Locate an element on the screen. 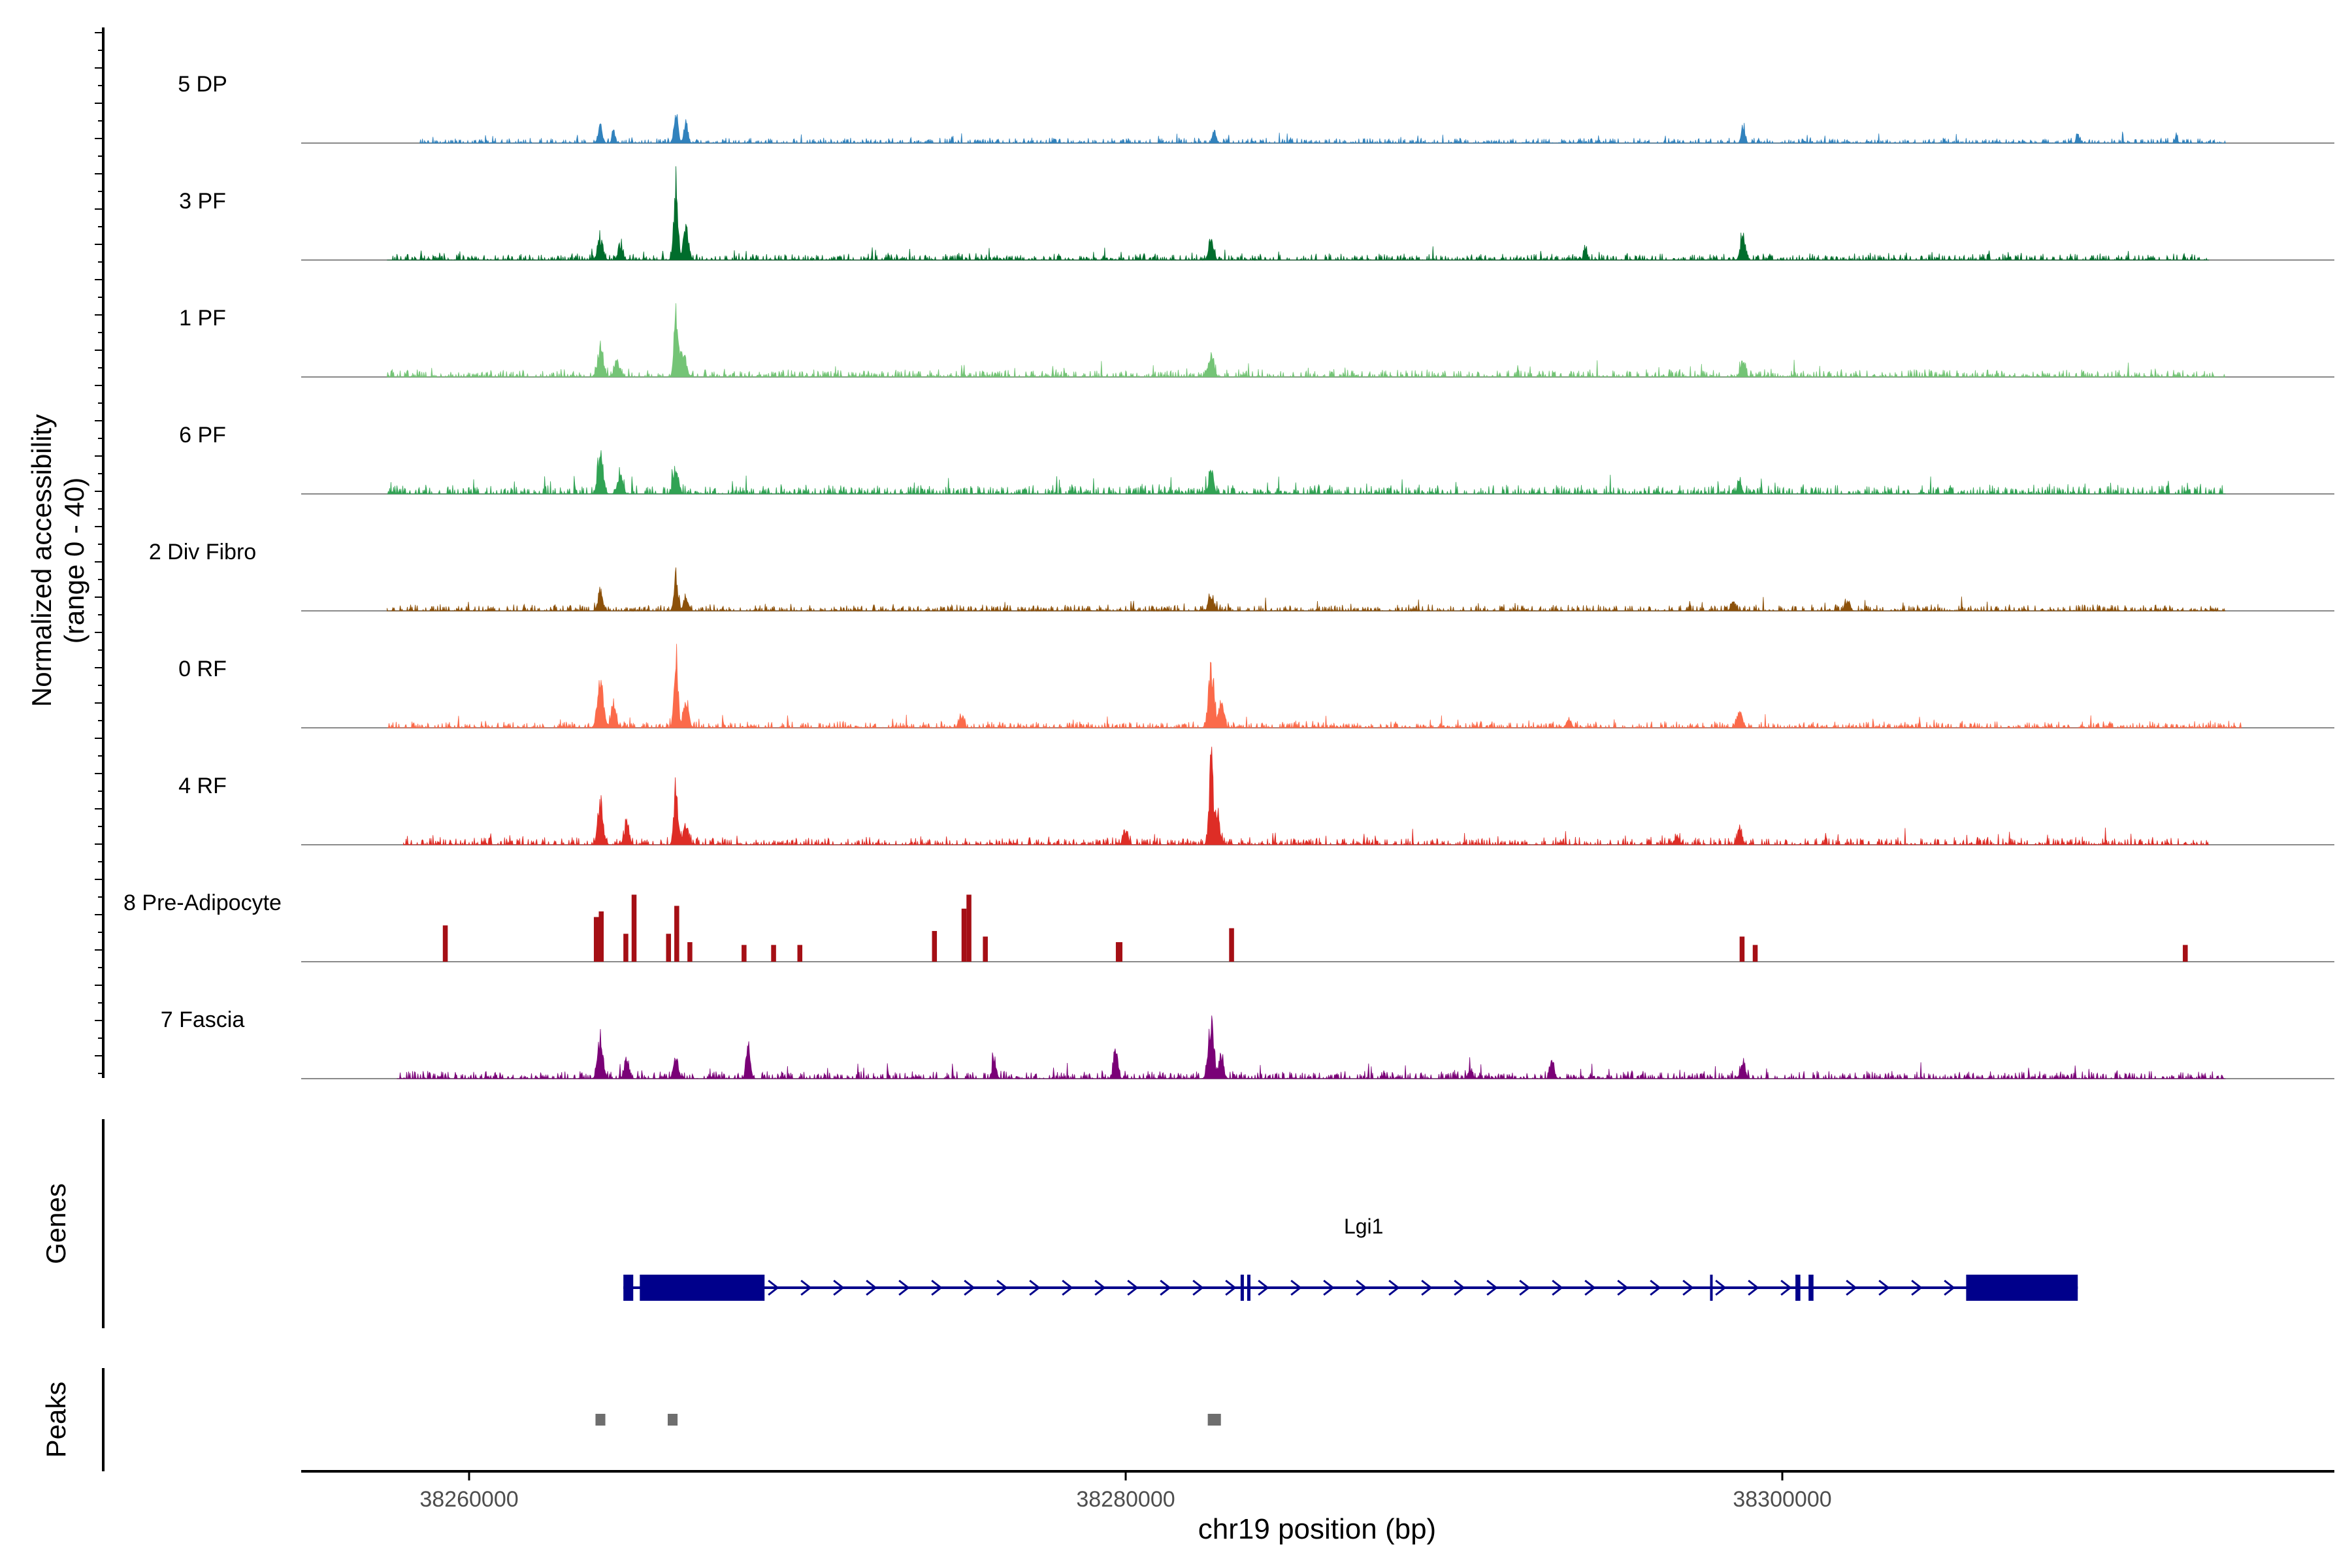  x-tick-label: 38280000 is located at coordinates (1125, 1499).